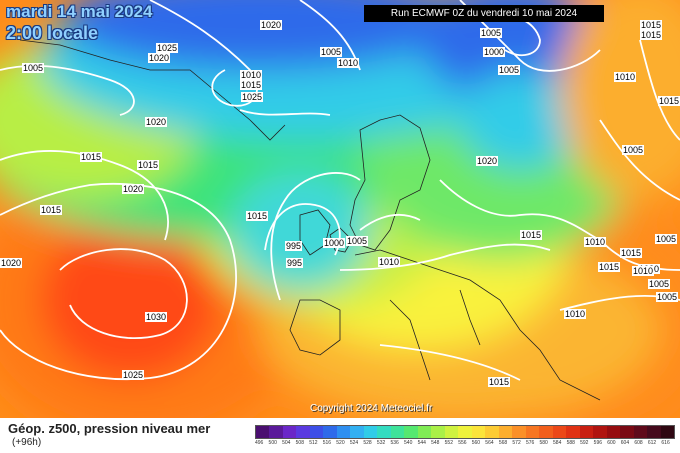  What do you see at coordinates (421, 443) in the screenshot?
I see `color-scale-label: 544` at bounding box center [421, 443].